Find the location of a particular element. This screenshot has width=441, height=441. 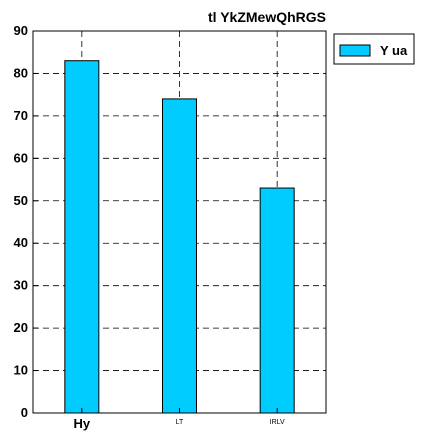

y-tick-label: 50 is located at coordinates (21, 200).